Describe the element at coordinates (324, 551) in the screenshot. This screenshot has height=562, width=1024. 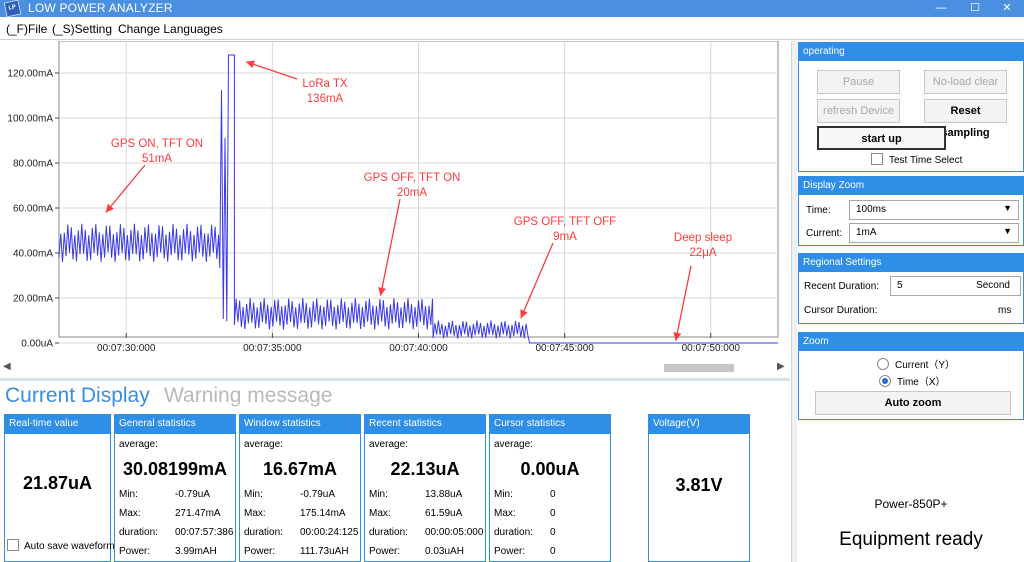
I see `window-power-value: 111.73uAH` at that location.